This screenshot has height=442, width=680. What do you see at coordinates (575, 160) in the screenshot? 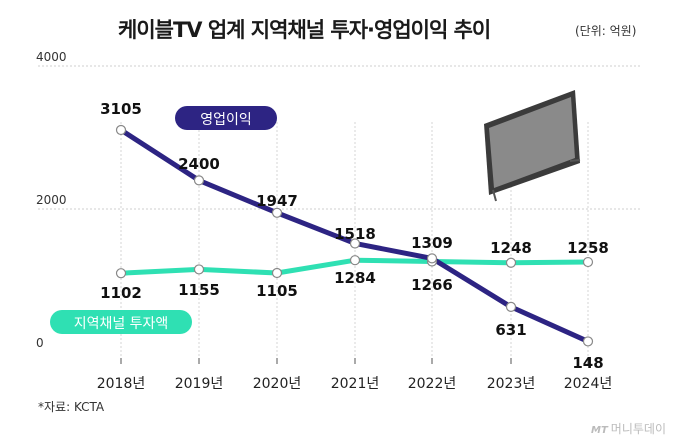
I see `tv-stand-right` at bounding box center [575, 160].